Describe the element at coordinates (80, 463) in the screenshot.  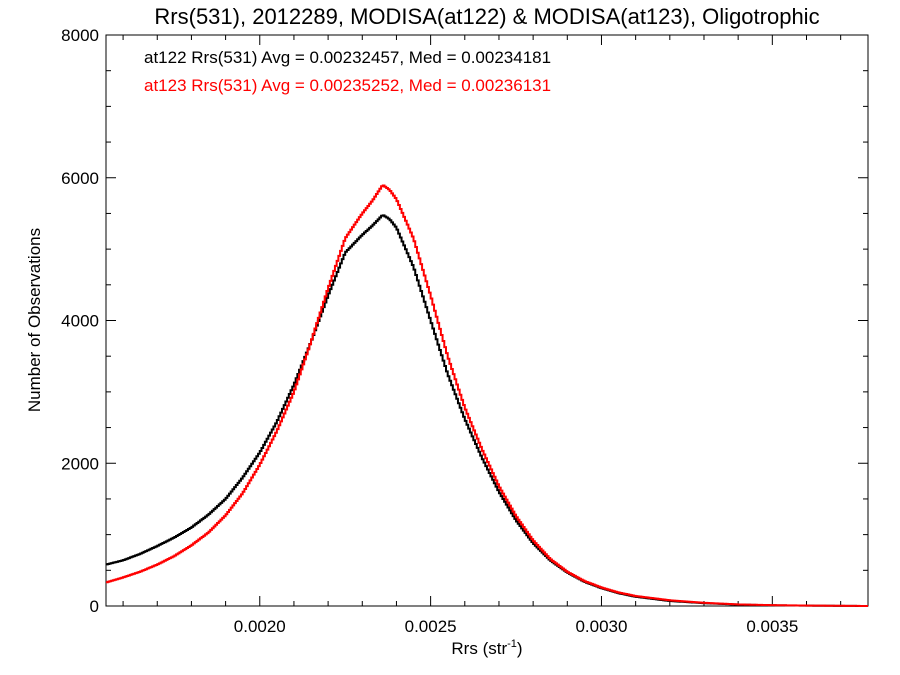
I see `y-tick-label: 2000` at that location.